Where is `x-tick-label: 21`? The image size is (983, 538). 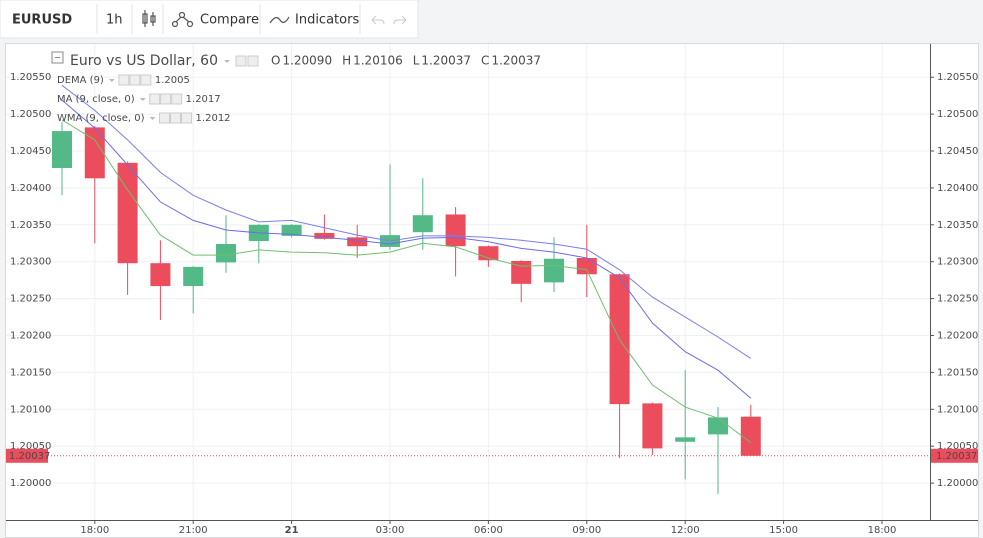 x-tick-label: 21 is located at coordinates (292, 530).